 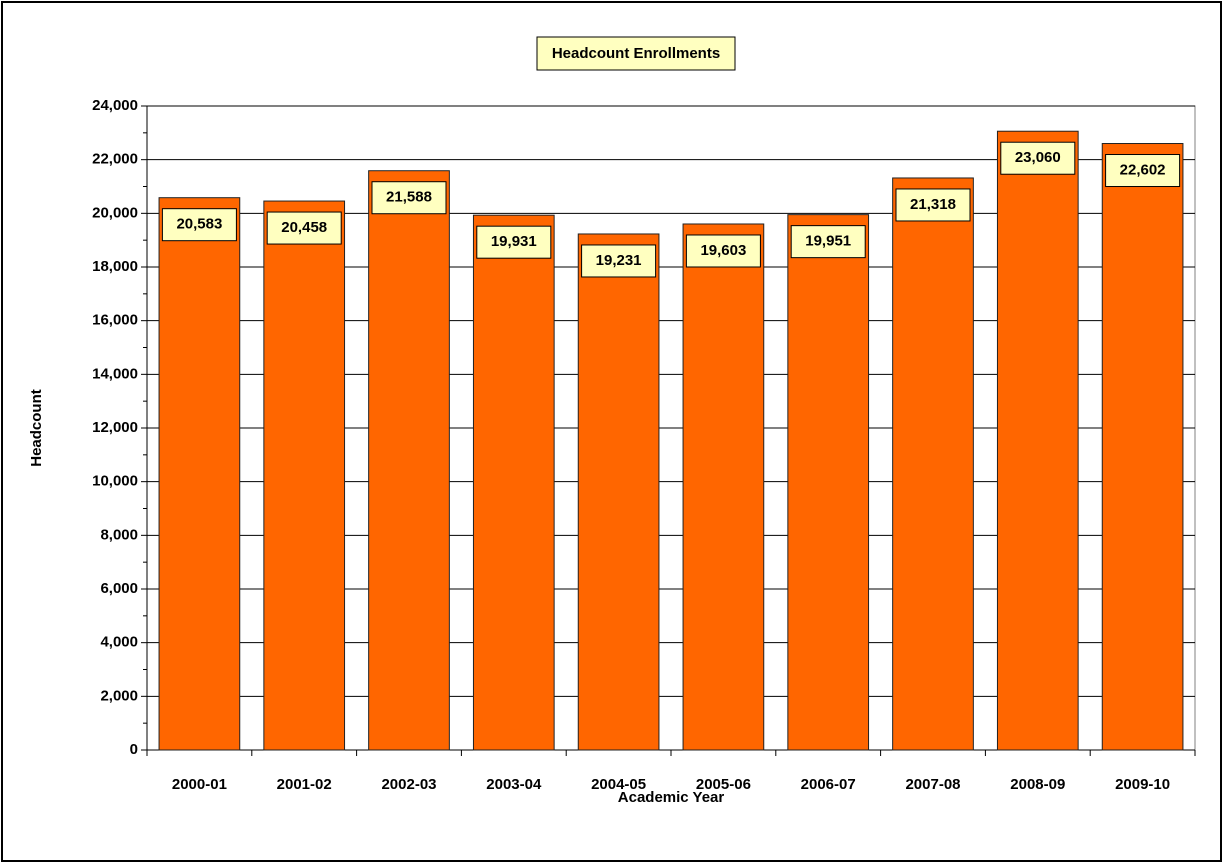 I want to click on x-tick-label: 2009-10, so click(x=1142, y=784).